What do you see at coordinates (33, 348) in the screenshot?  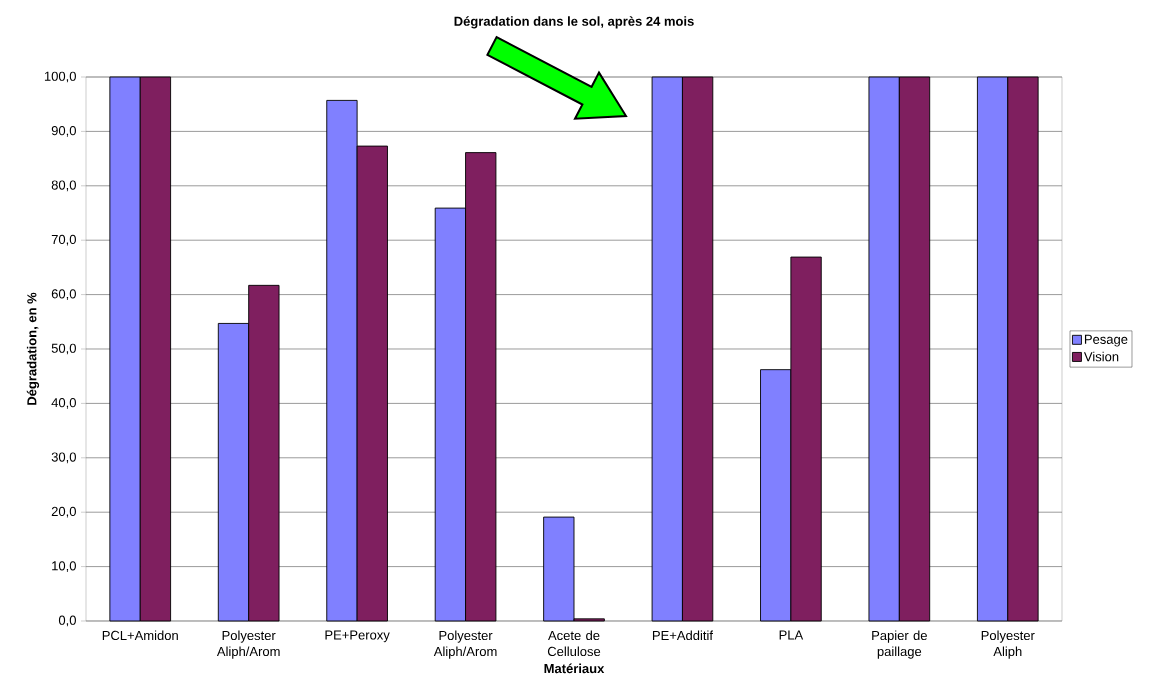 I see `y-axis-title: Dégradation, en %` at bounding box center [33, 348].